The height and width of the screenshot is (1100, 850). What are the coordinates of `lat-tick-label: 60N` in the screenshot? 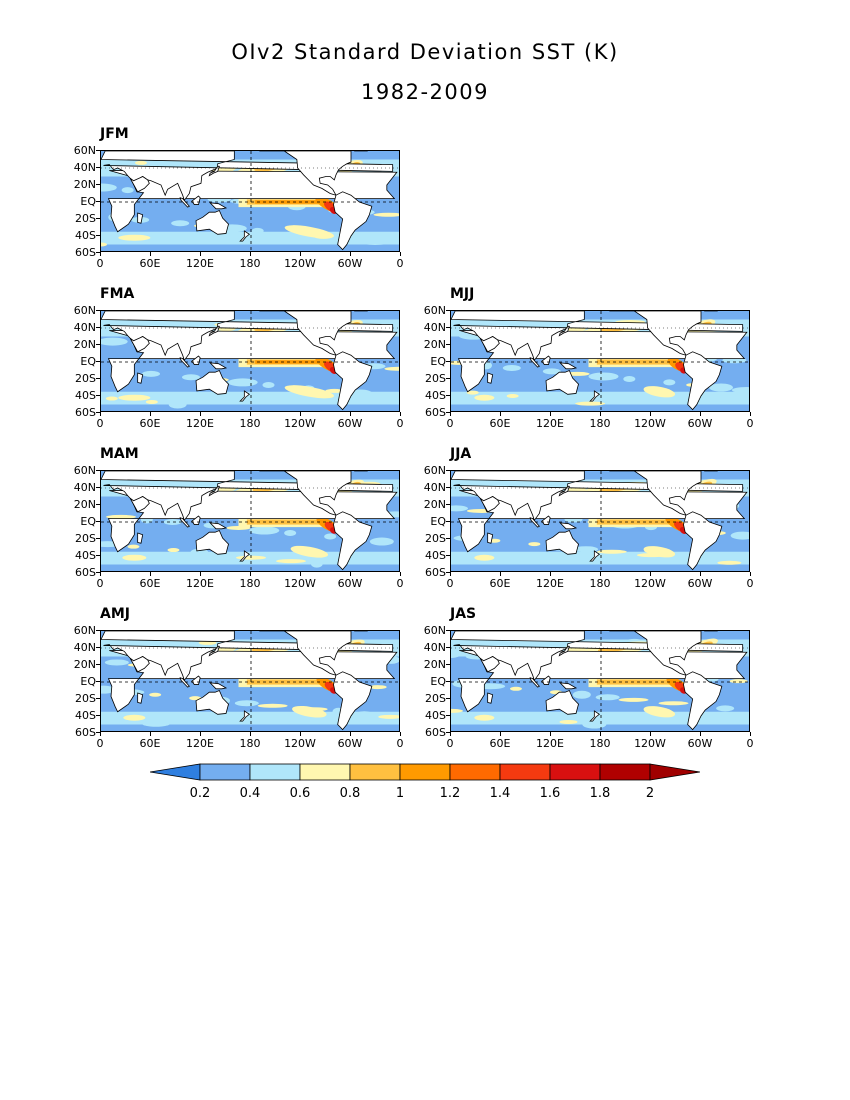 It's located at (84, 150).